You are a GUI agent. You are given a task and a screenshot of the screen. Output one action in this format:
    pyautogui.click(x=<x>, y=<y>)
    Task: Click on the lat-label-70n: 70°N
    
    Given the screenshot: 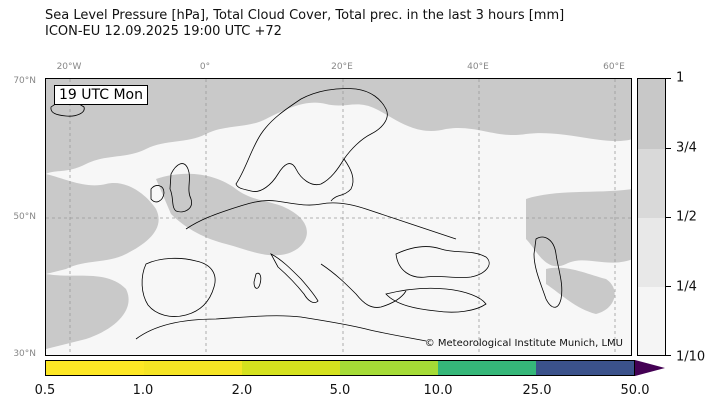 What is the action you would take?
    pyautogui.click(x=24, y=81)
    